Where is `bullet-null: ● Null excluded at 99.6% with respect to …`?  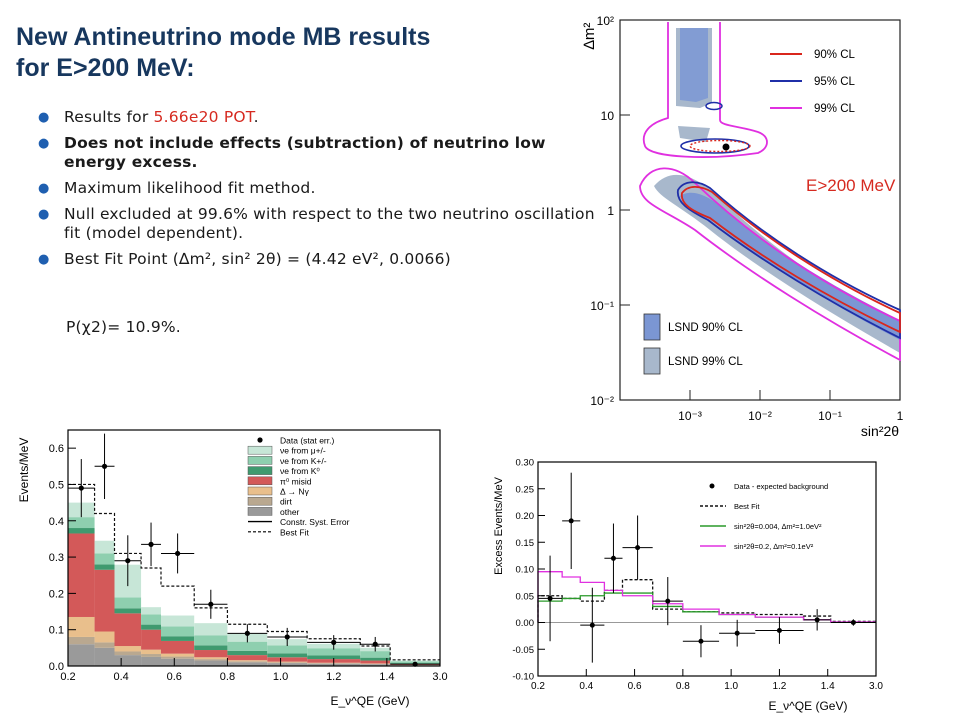 bullet-null: ● Null excluded at 99.6% with respect to … is located at coordinates (316, 224).